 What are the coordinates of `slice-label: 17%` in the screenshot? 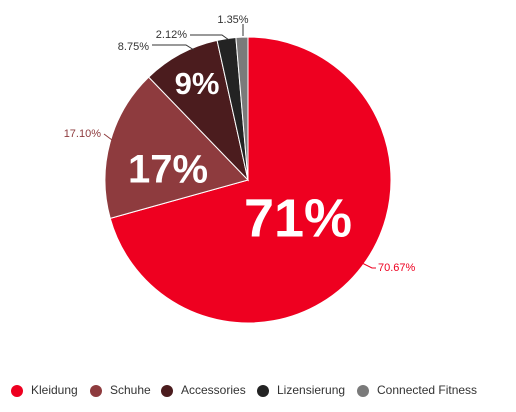 It's located at (168, 170).